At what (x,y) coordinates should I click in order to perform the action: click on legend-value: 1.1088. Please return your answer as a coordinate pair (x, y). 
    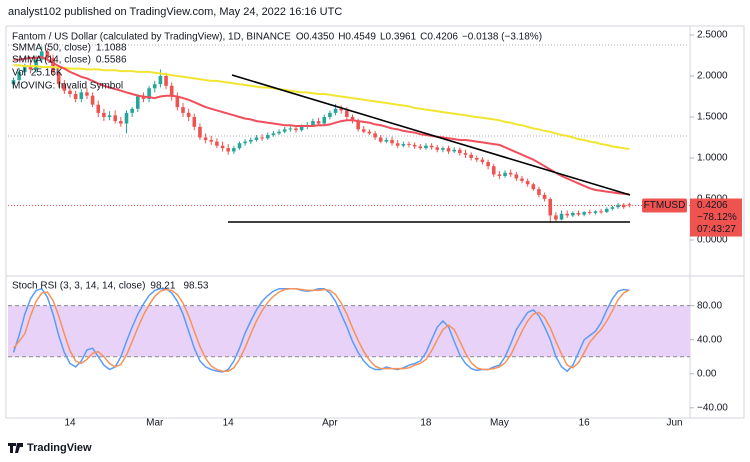
    Looking at the image, I should click on (111, 48).